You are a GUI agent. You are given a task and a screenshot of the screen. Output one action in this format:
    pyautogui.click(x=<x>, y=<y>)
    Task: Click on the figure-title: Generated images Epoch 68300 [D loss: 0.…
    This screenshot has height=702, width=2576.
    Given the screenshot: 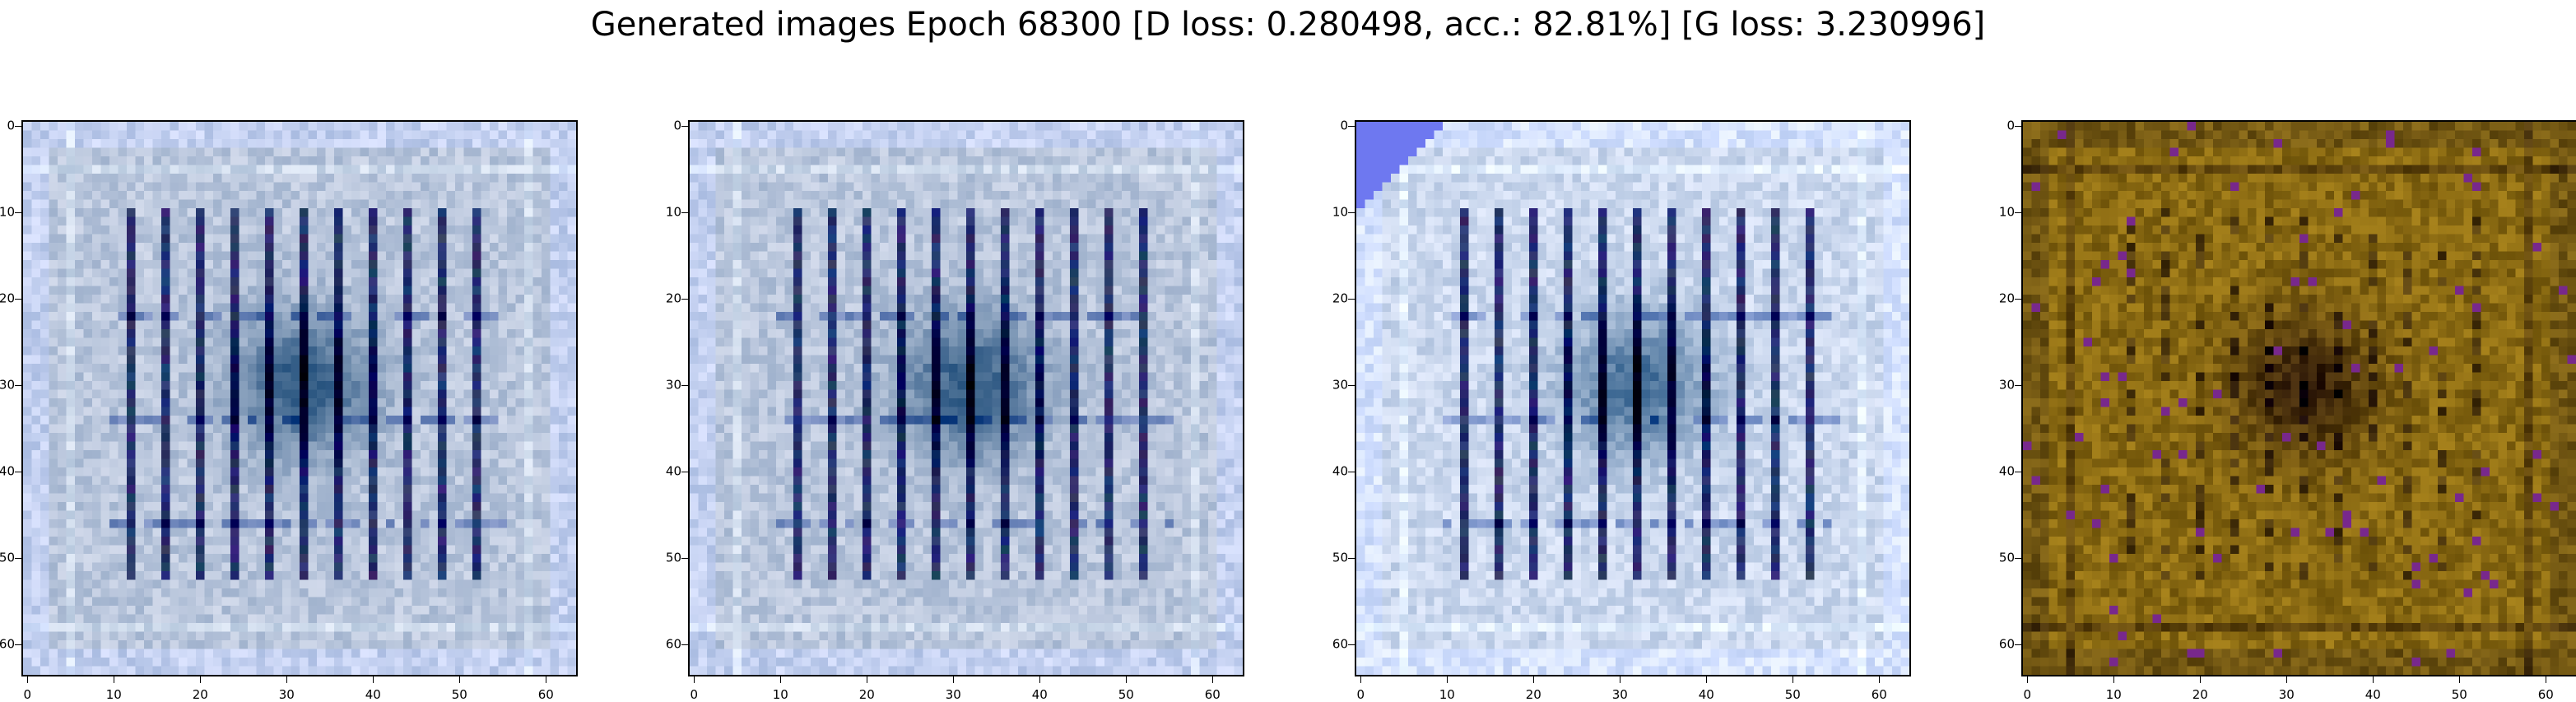 What is the action you would take?
    pyautogui.click(x=1288, y=25)
    